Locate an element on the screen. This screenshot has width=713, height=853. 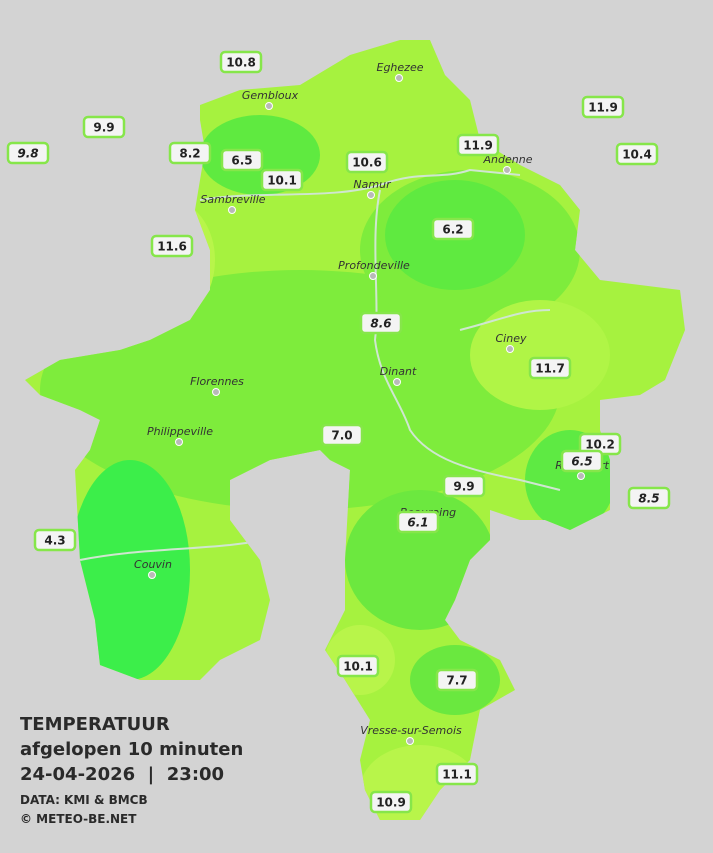
station-value: 9.9 is located at coordinates (463, 487).